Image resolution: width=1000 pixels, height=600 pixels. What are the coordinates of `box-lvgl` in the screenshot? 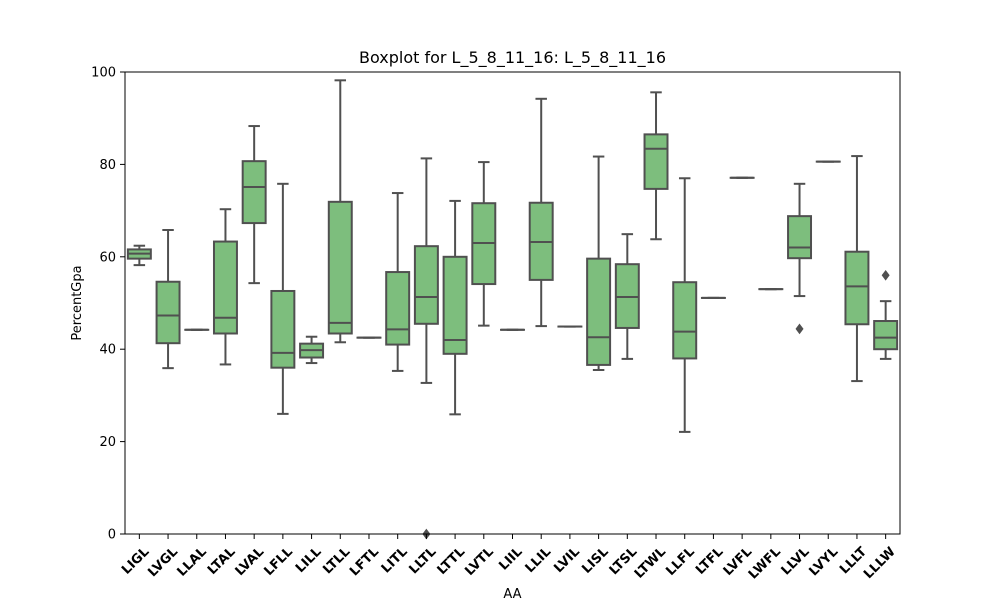 It's located at (168, 299).